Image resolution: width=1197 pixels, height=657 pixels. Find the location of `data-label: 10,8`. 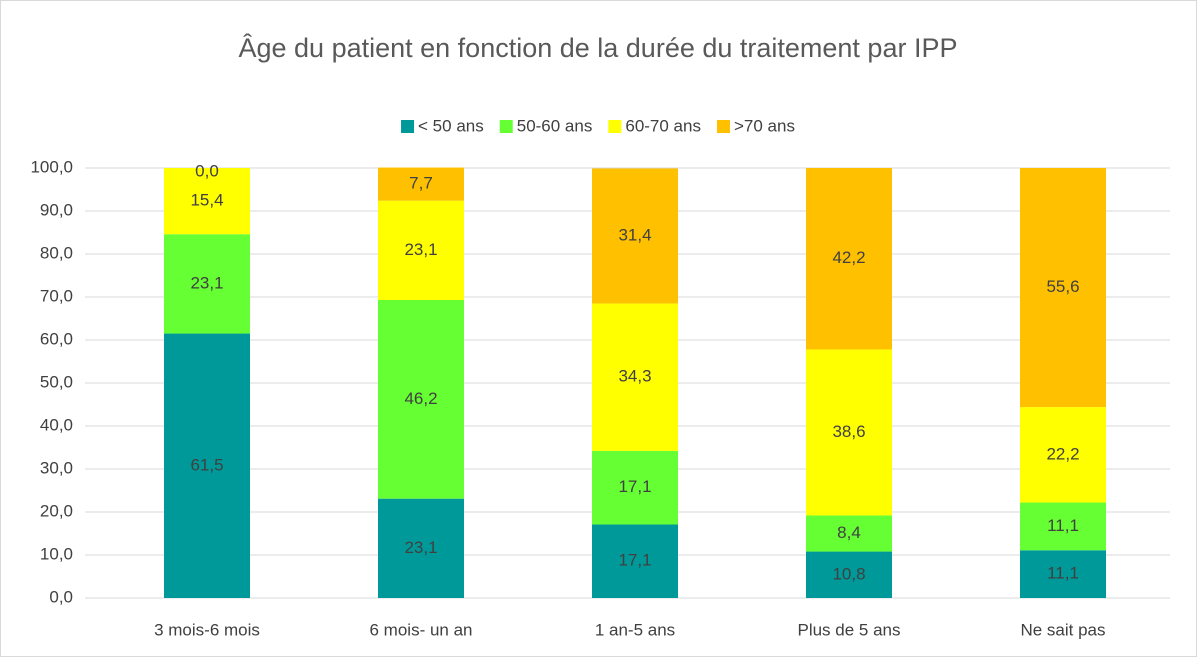

data-label: 10,8 is located at coordinates (848, 573).